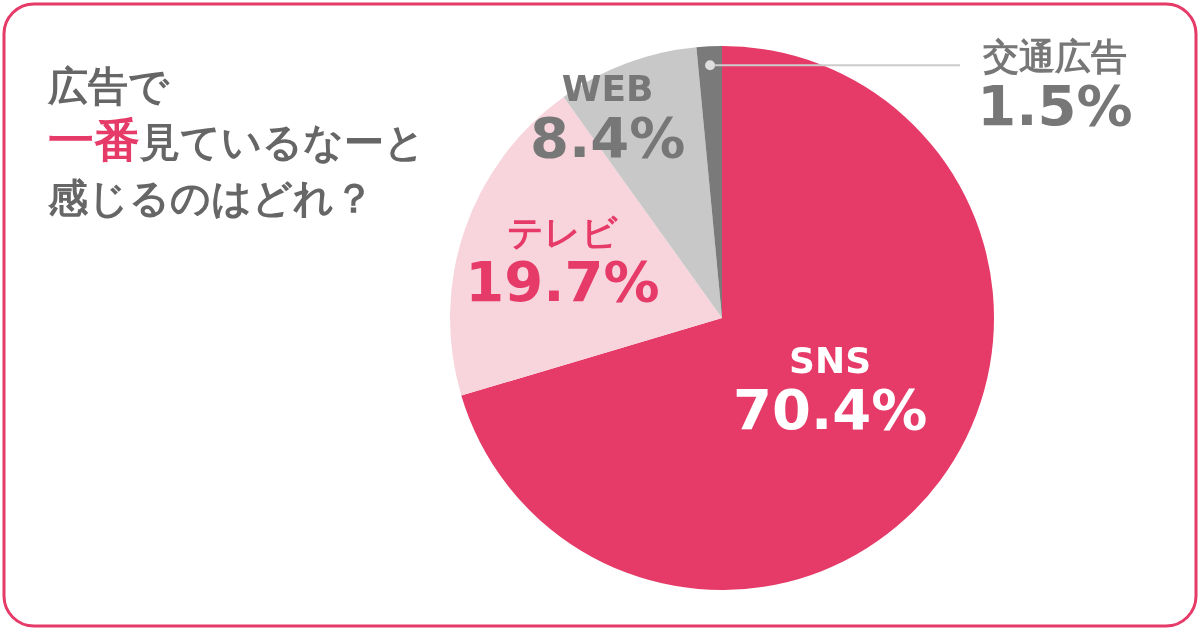 The height and width of the screenshot is (630, 1200). I want to click on slice-label: 交通広告, so click(1054, 57).